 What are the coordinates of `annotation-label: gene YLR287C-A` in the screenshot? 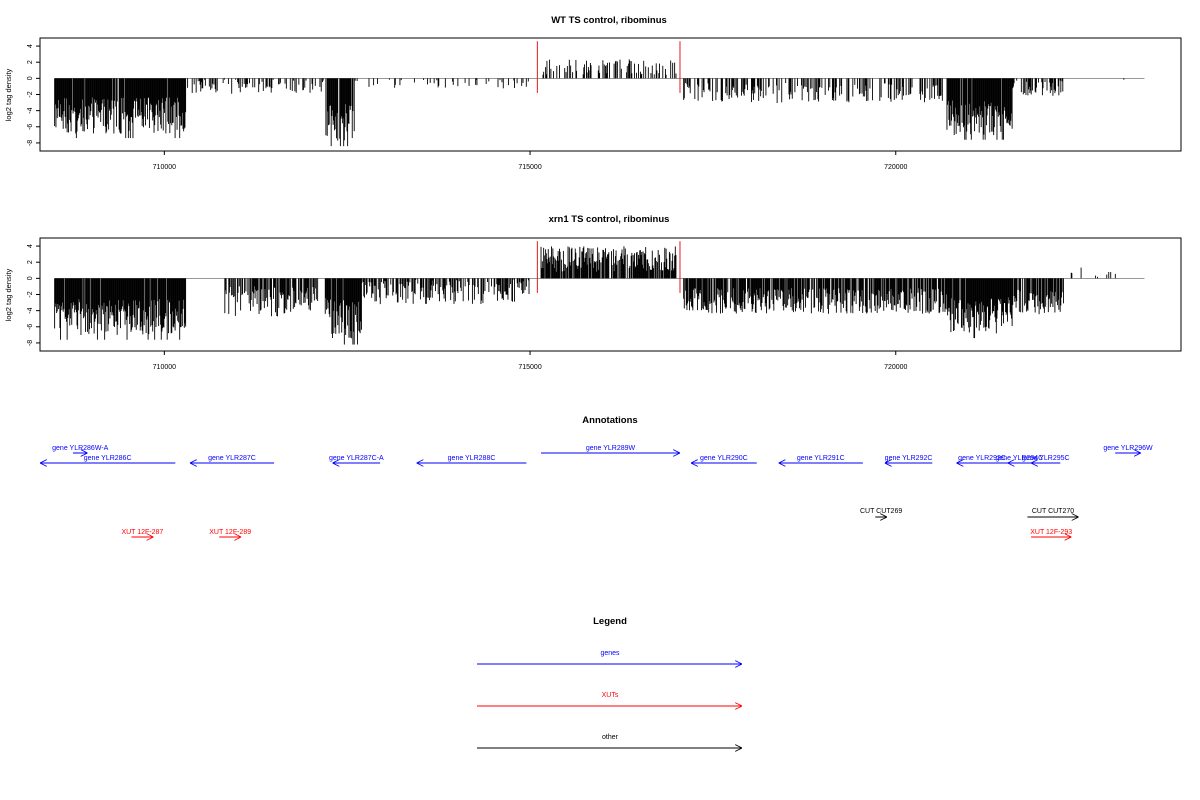 It's located at (356, 458).